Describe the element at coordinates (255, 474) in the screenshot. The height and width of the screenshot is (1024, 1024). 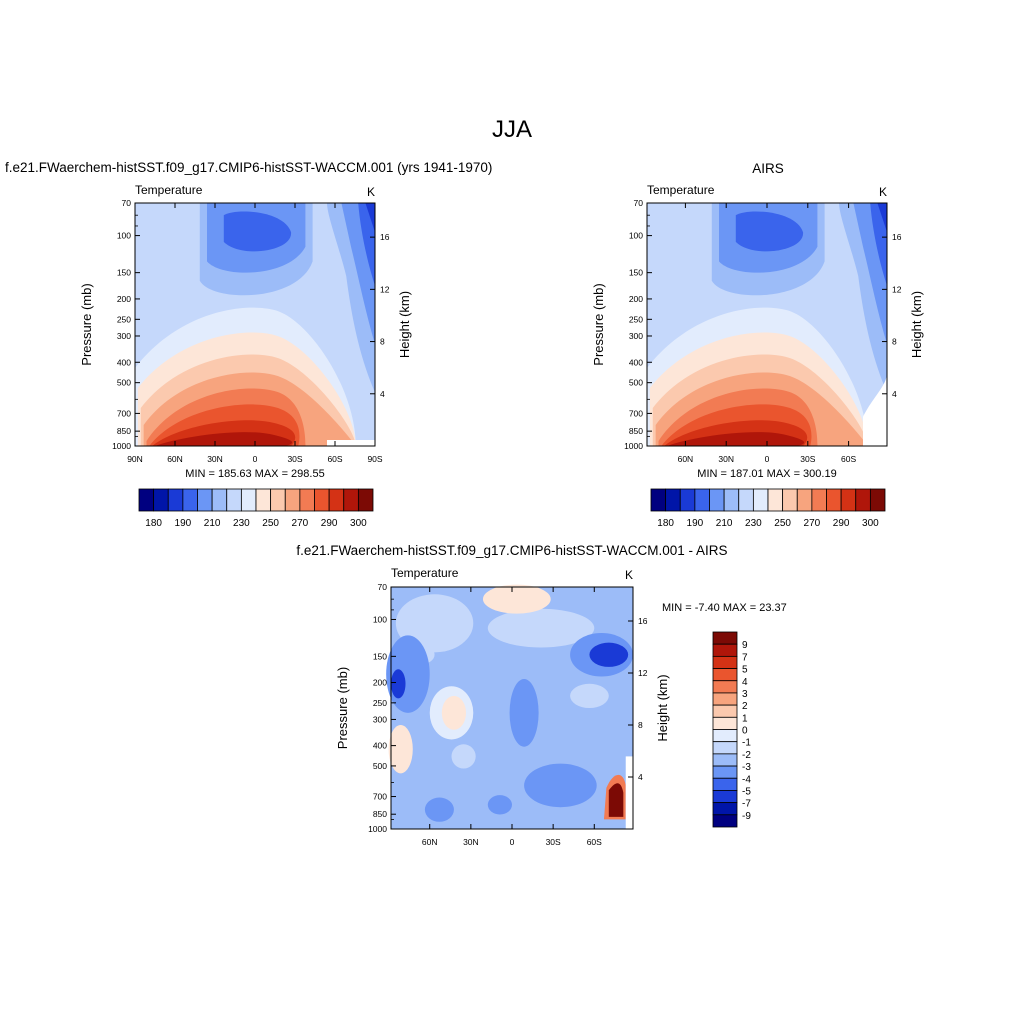
I see `model-min-max: MIN = 185.63 MAX = 298.55` at that location.